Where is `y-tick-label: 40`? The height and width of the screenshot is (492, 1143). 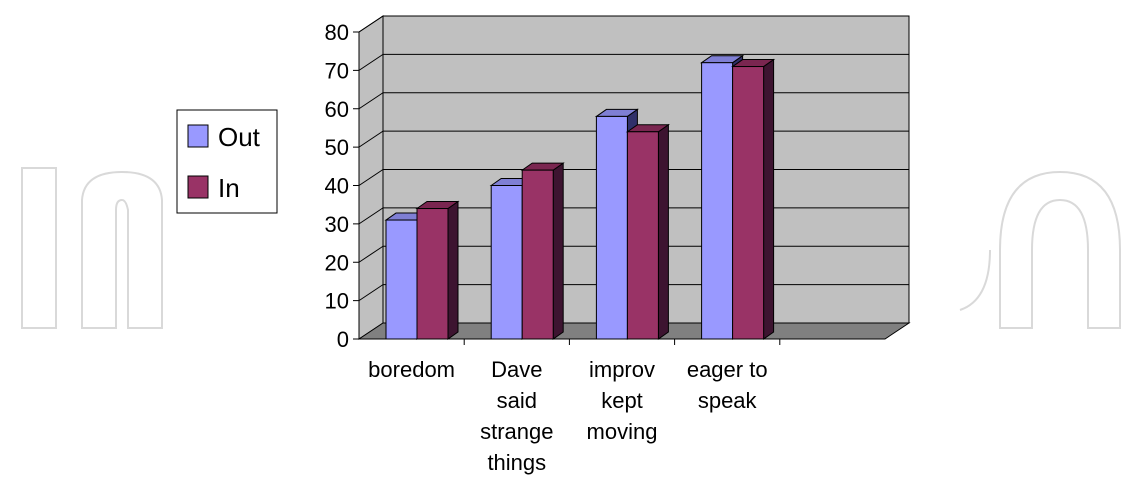 y-tick-label: 40 is located at coordinates (337, 186).